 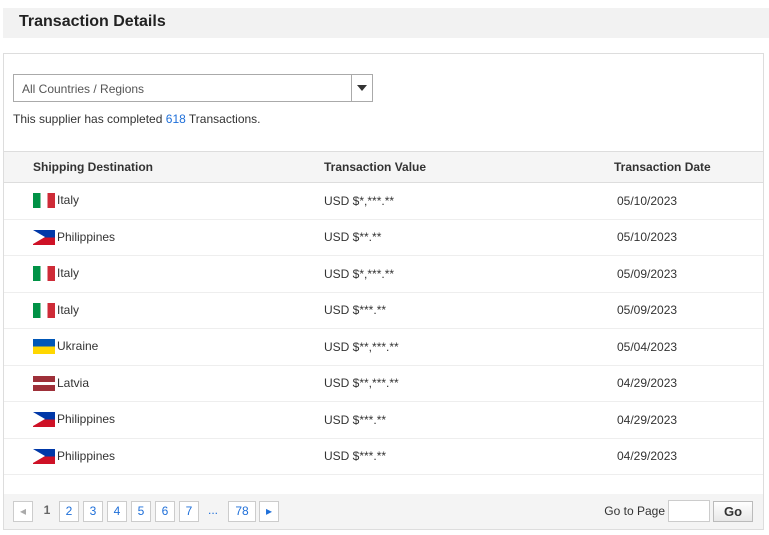 What do you see at coordinates (688, 347) in the screenshot?
I see `date-cell: 05/04/2023` at bounding box center [688, 347].